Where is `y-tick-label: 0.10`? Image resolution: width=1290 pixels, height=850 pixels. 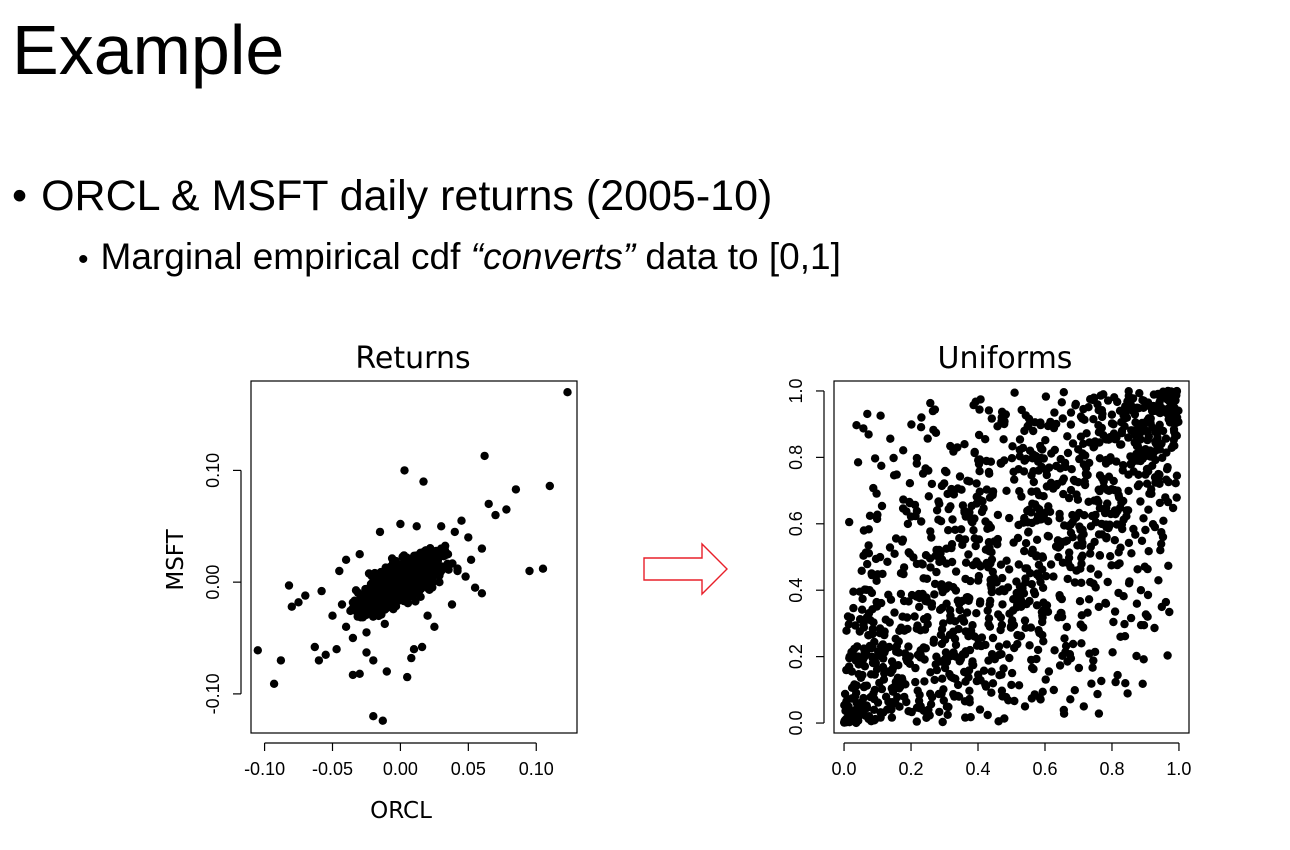 y-tick-label: 0.10 is located at coordinates (213, 470).